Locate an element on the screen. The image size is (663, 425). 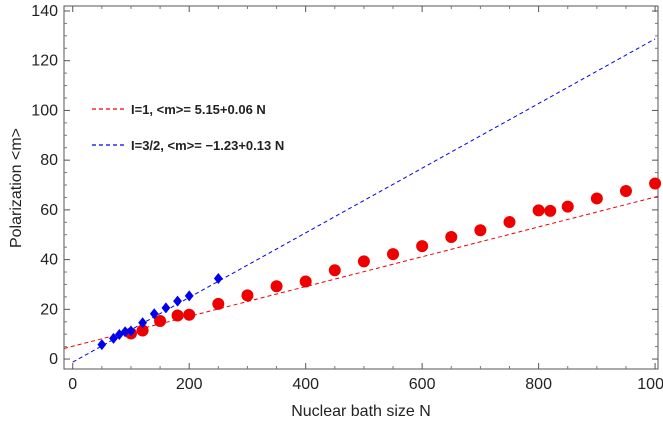
x-axis-label: Nuclear bath size N is located at coordinates (361, 411).